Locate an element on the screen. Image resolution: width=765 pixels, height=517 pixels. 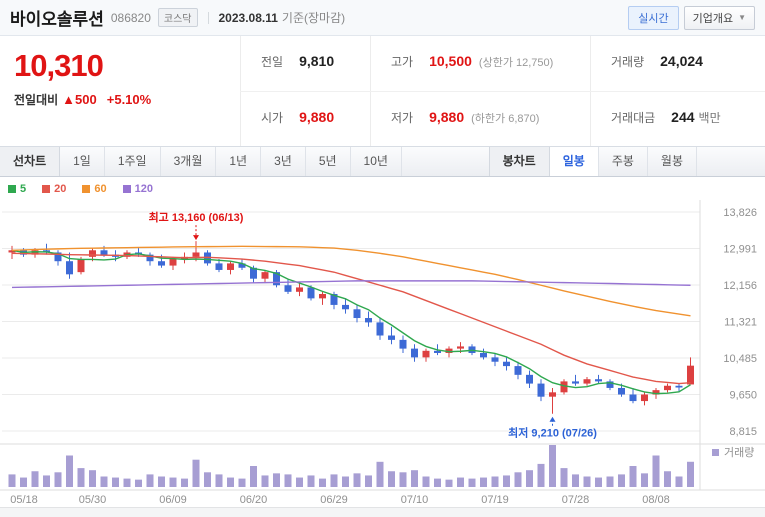
svg-text: 06/20 is located at coordinates (254, 500).